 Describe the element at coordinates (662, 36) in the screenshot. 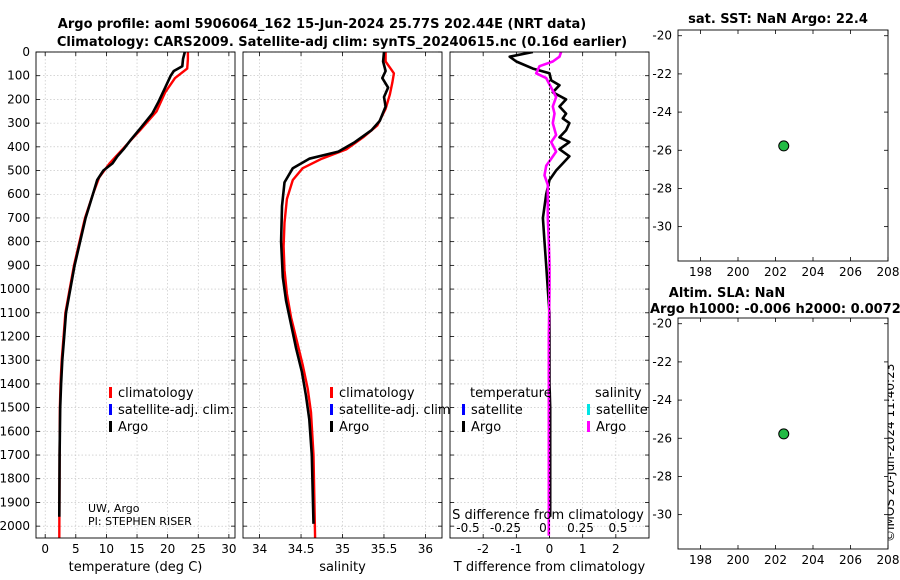

I see `sst_map-ytick-label: -20` at that location.